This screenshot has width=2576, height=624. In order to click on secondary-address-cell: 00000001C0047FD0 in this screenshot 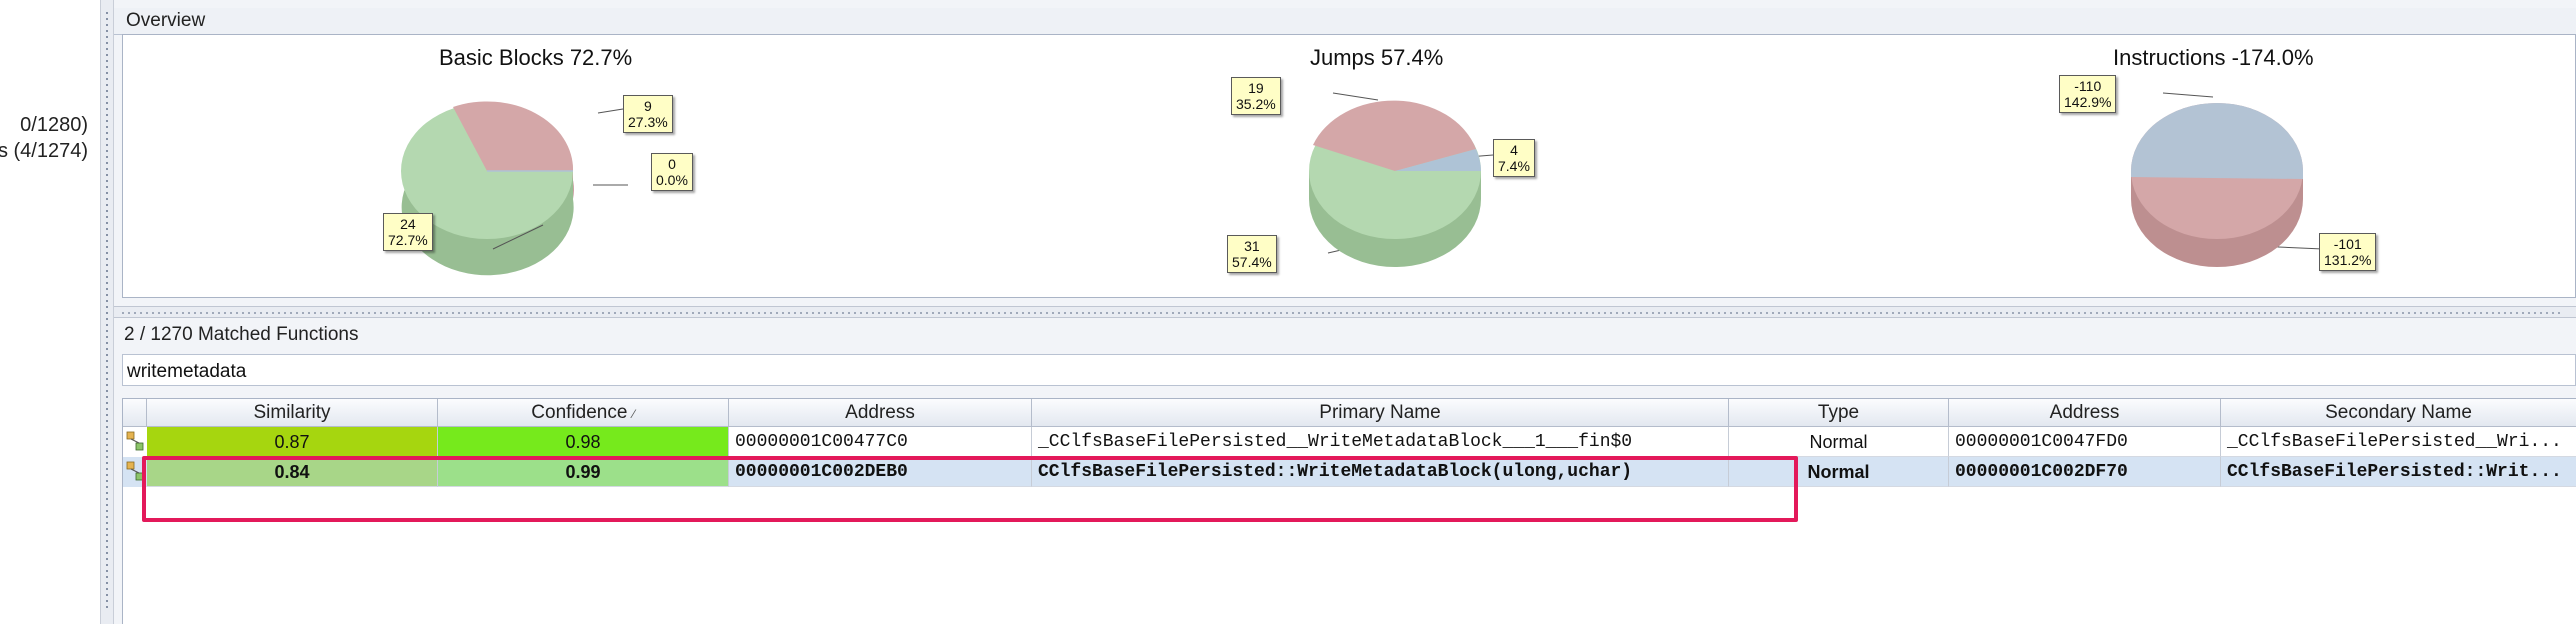, I will do `click(2085, 442)`.